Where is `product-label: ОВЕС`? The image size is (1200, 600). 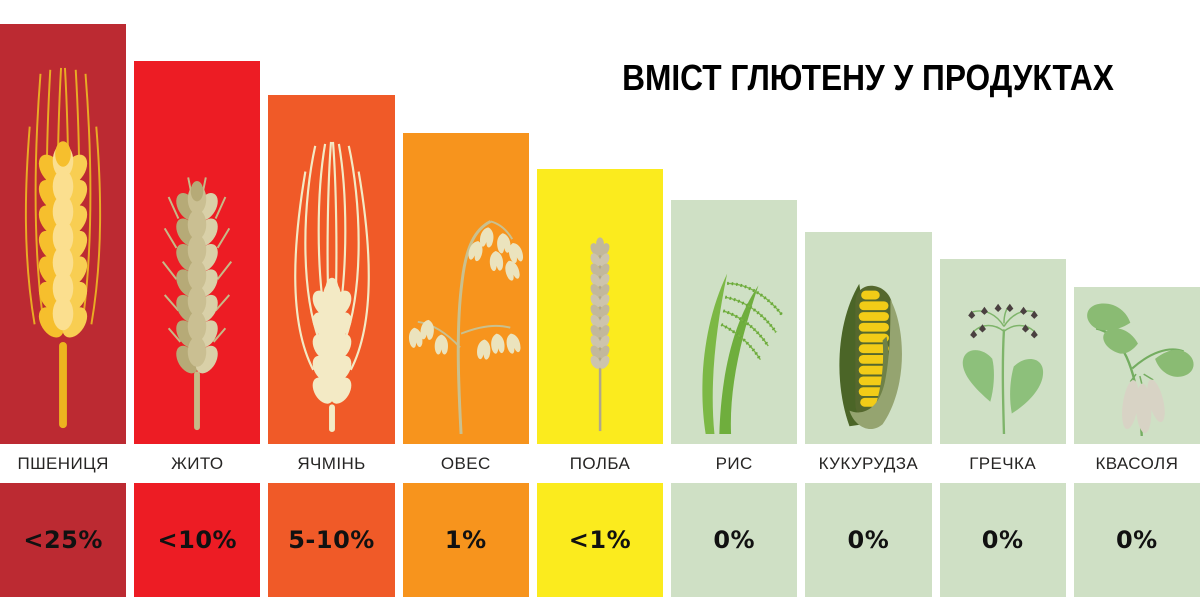 product-label: ОВЕС is located at coordinates (465, 463).